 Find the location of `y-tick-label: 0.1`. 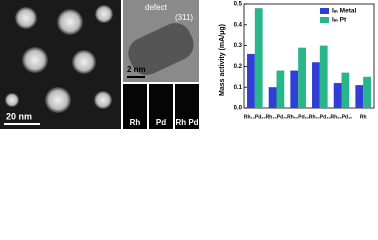

y-tick-label: 0.1 is located at coordinates (238, 88).